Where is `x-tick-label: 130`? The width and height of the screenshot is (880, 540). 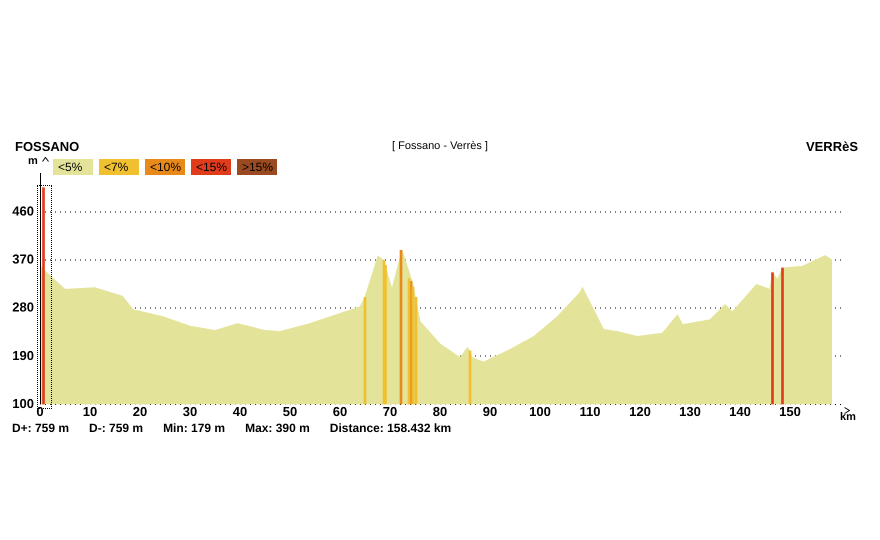
x-tick-label: 130 is located at coordinates (690, 411).